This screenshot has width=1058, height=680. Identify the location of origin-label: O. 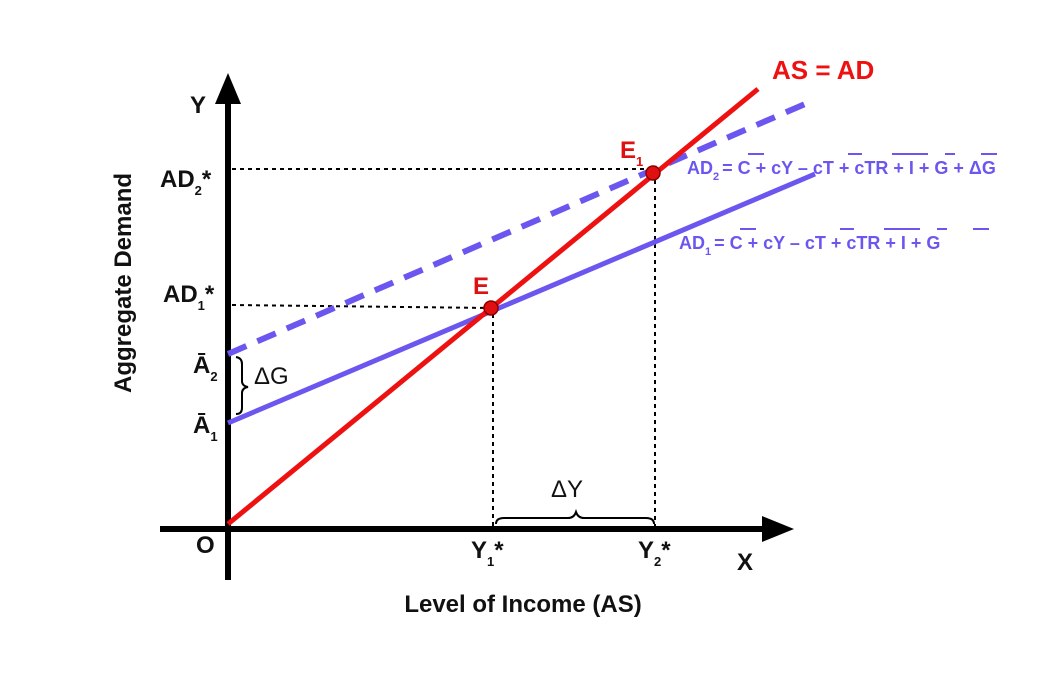
(205, 545).